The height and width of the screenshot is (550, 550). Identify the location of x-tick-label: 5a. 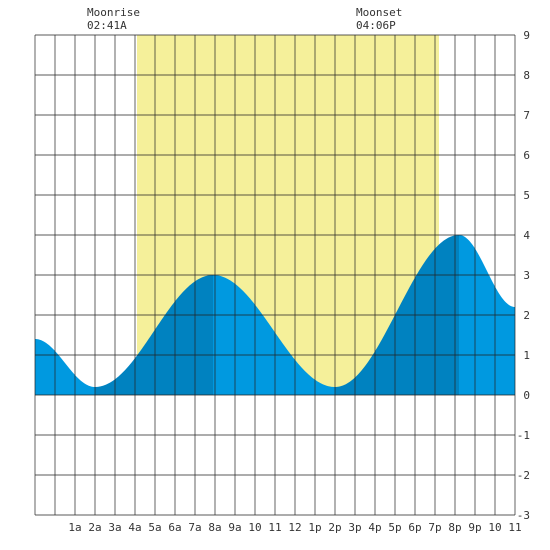
(154, 527).